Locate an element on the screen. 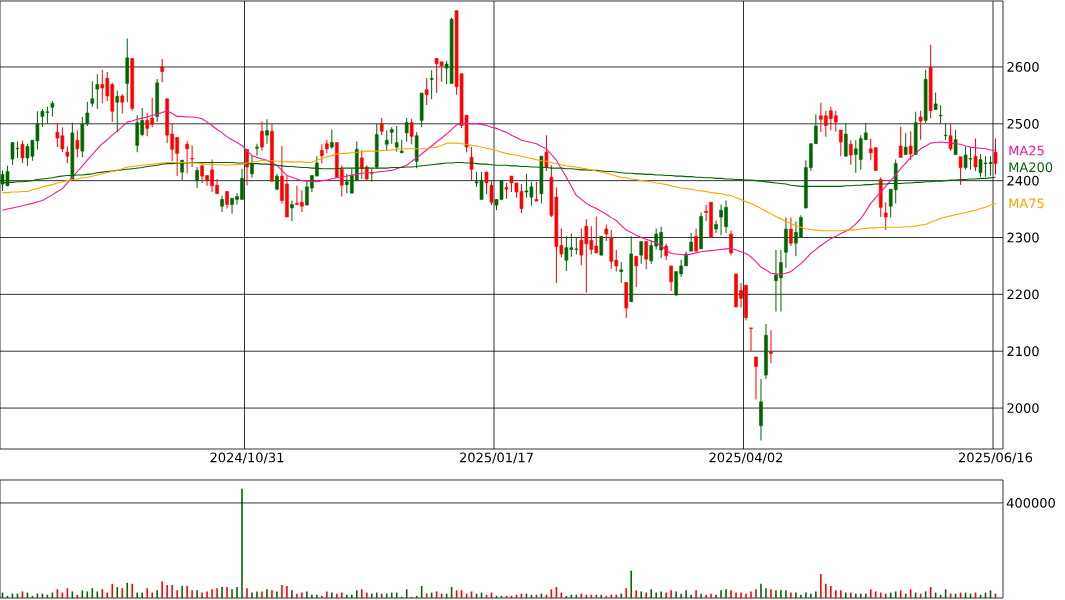 The image size is (1065, 600). x-tick-label: 2025/04/02 is located at coordinates (746, 458).